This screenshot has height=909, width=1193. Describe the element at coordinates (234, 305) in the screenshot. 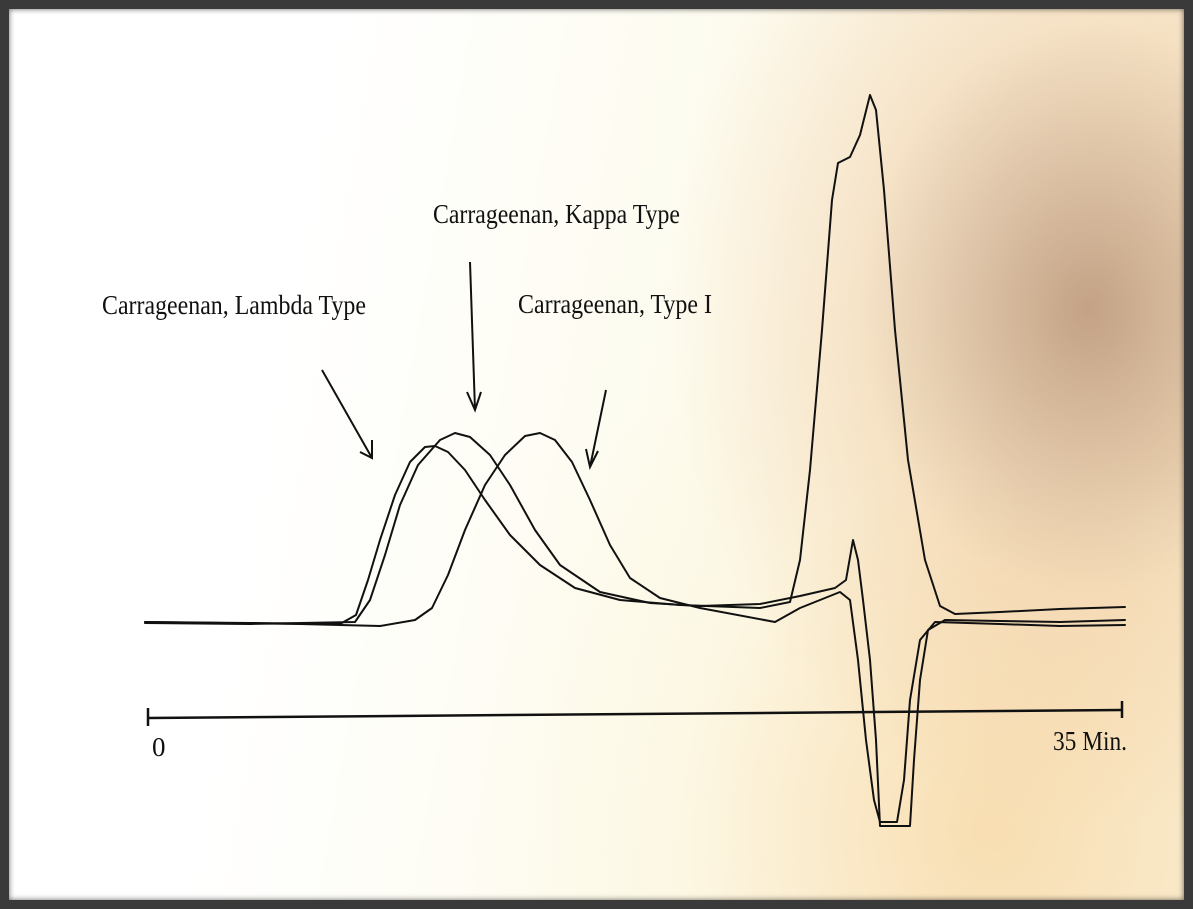

I see `annotation: Carrageenan, Lambda Type` at that location.